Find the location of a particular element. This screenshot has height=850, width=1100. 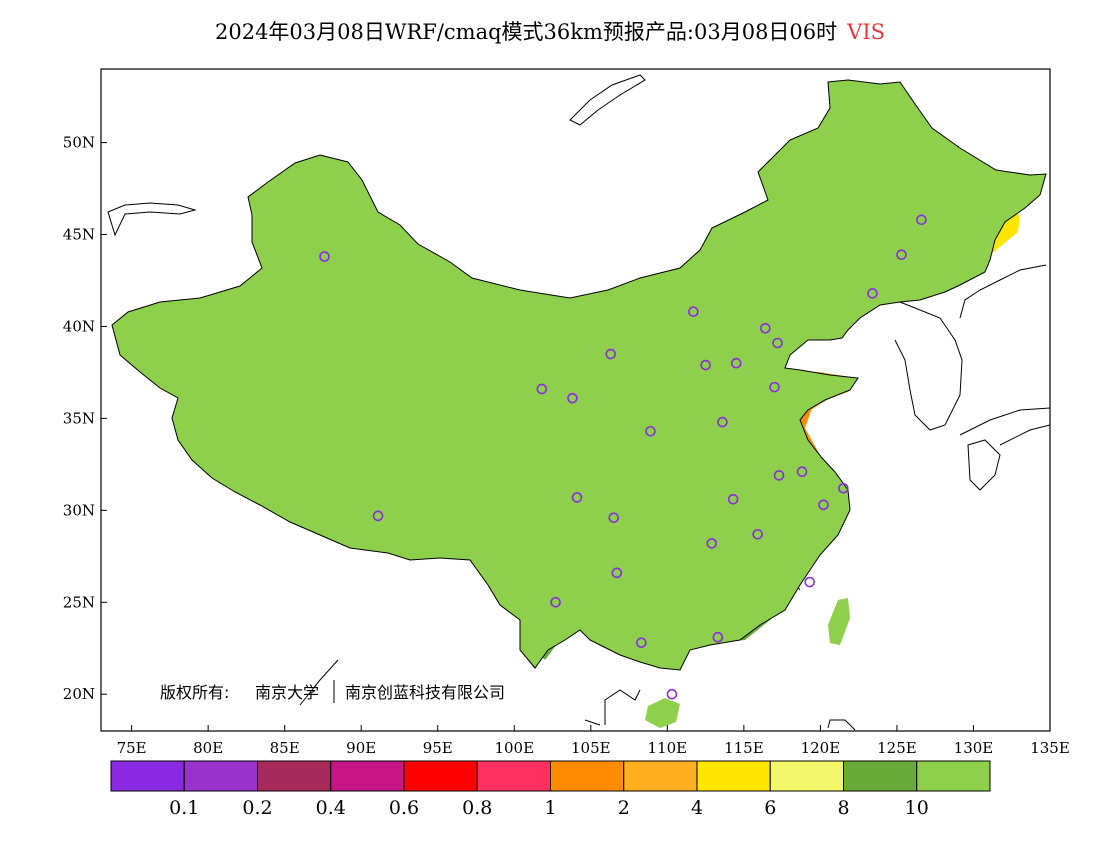

lon-tick-label: 110E is located at coordinates (668, 748).